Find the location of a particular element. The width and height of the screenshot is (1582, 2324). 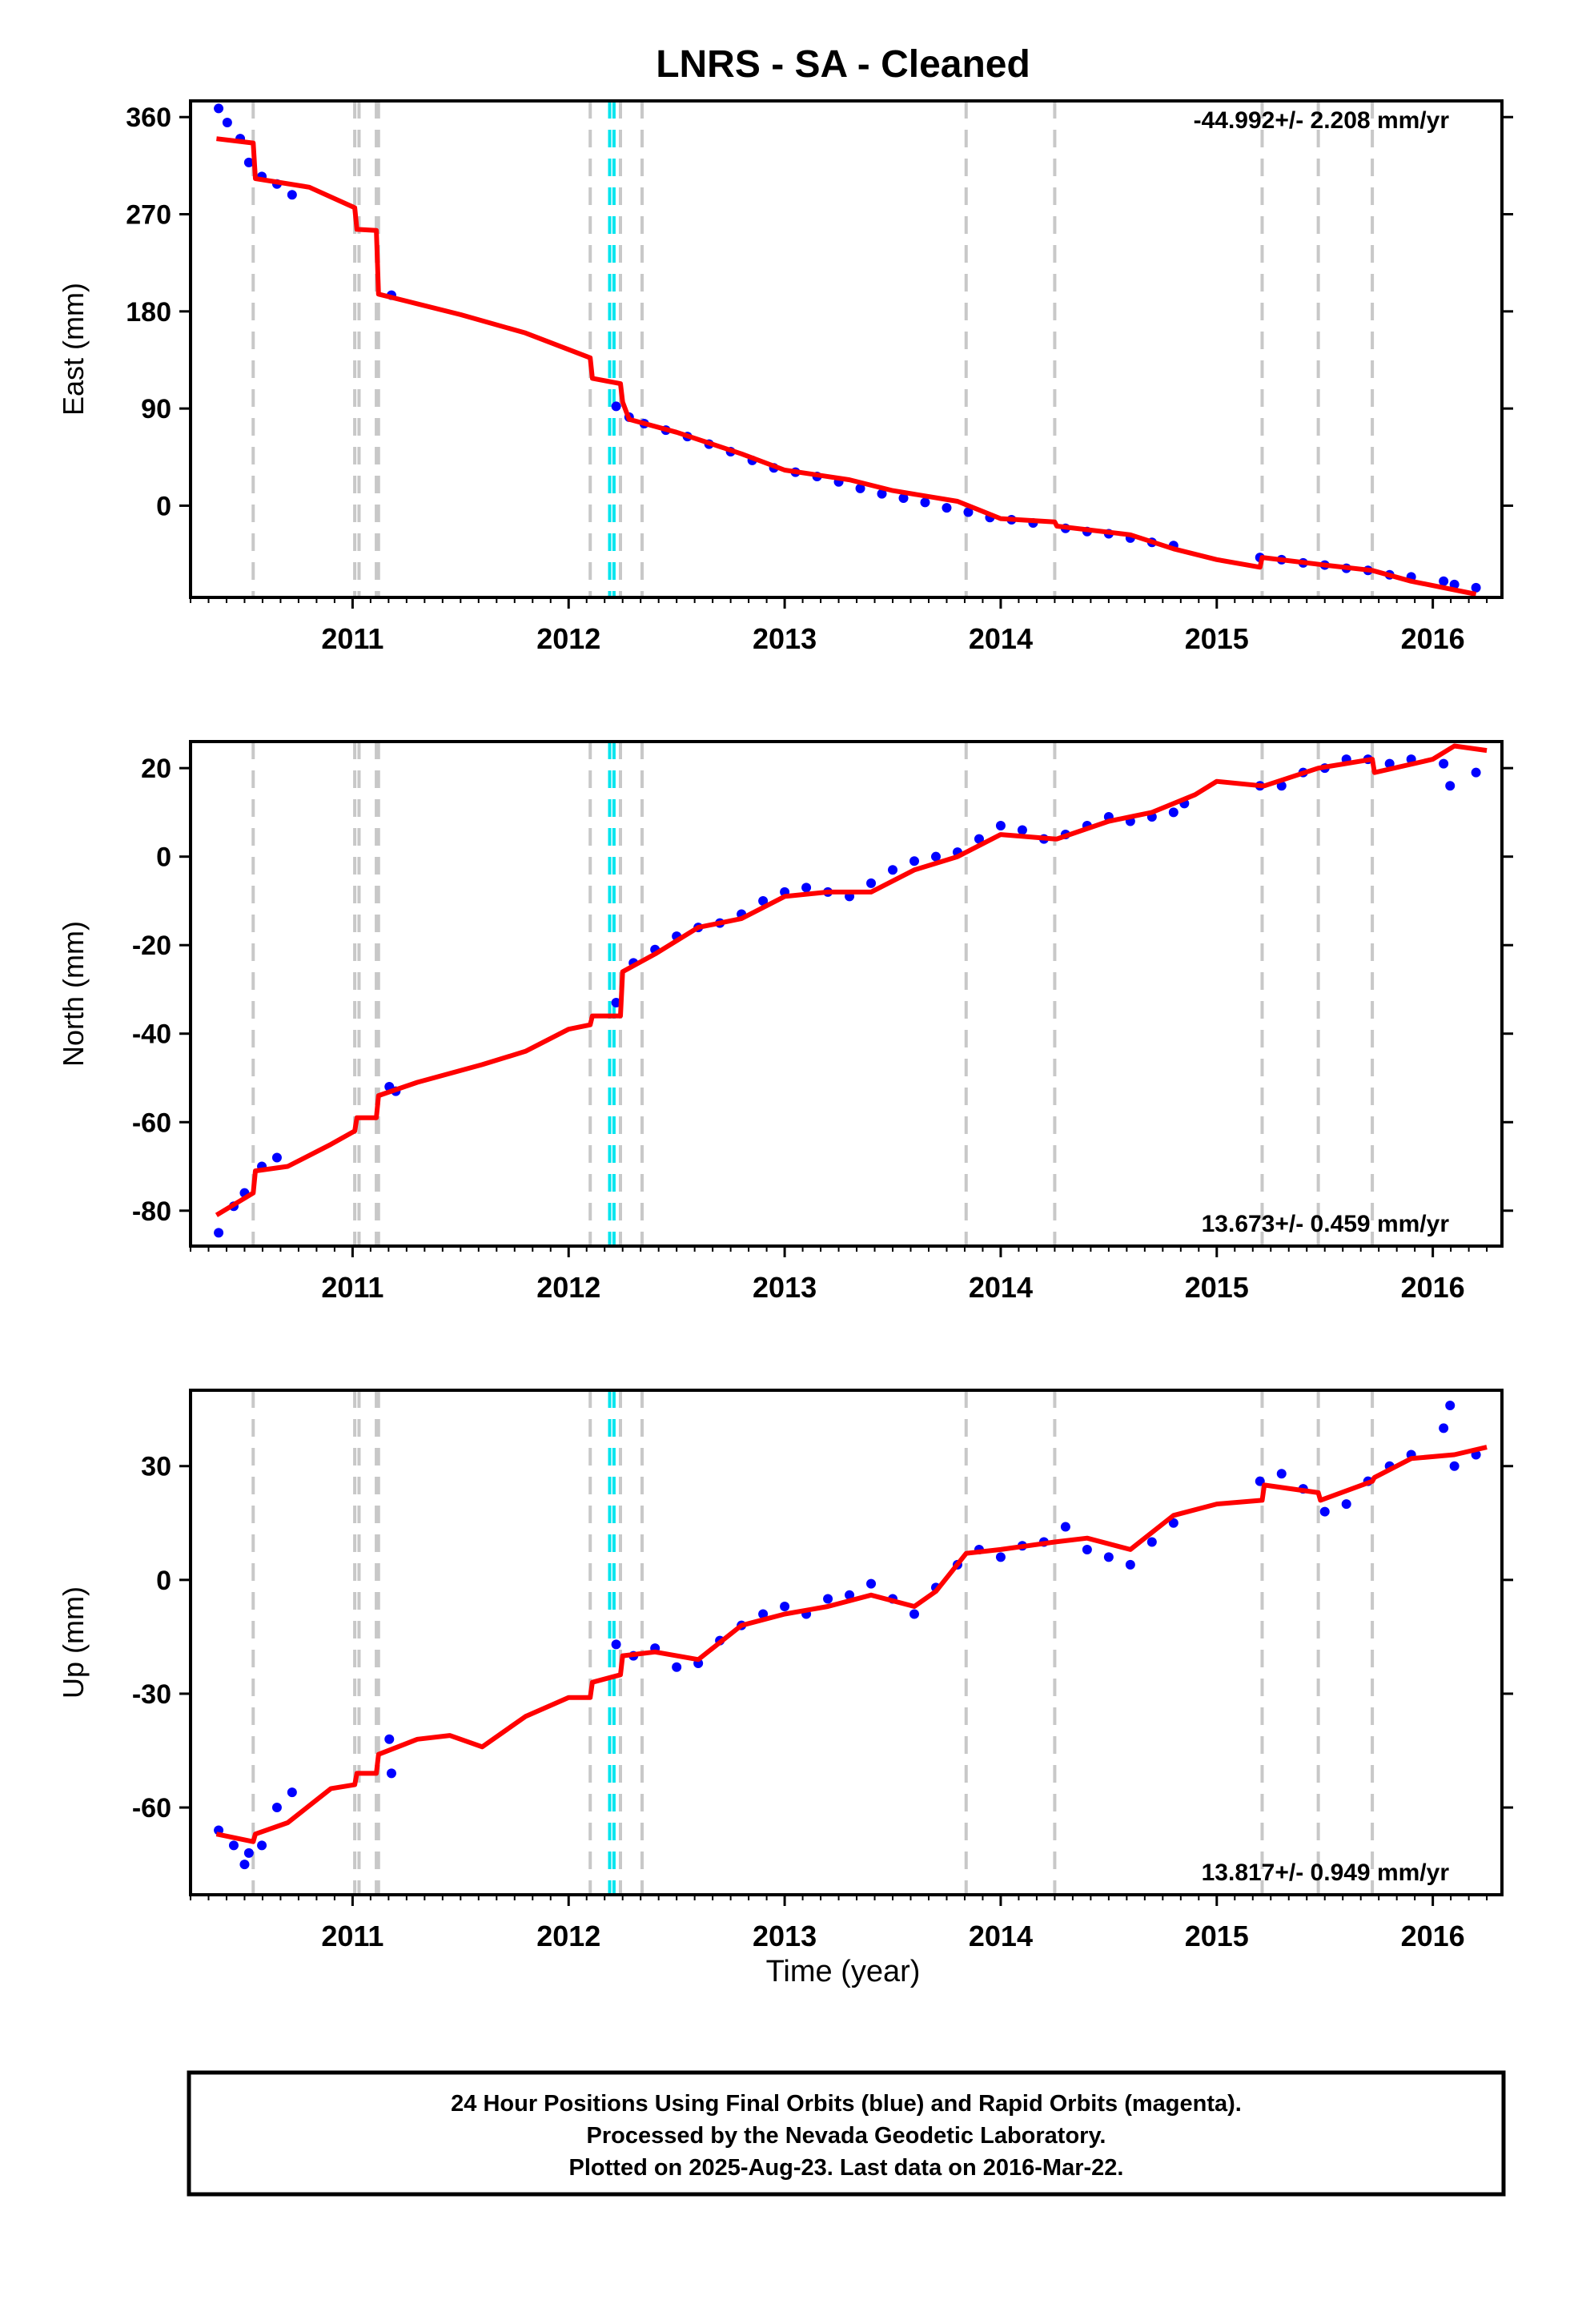

up-y-tick-label: -30 is located at coordinates (151, 1694).